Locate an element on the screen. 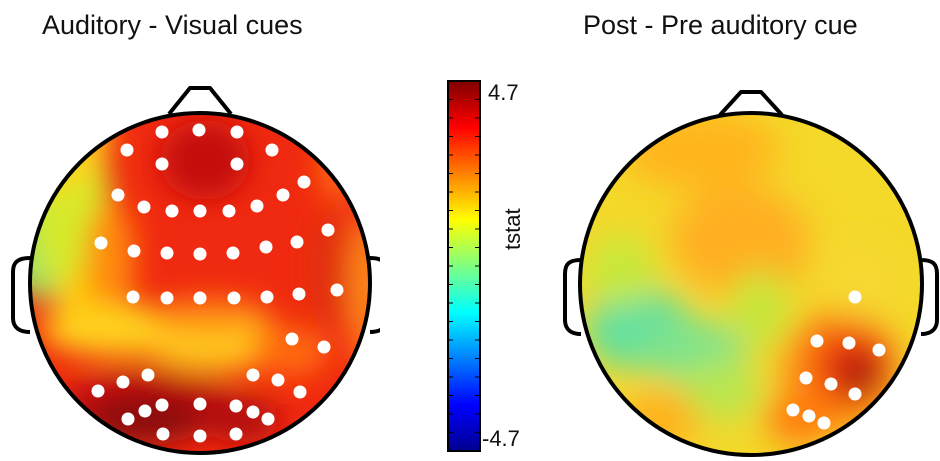 The height and width of the screenshot is (461, 940). left-panel-title: Auditory - Visual cues is located at coordinates (172, 25).